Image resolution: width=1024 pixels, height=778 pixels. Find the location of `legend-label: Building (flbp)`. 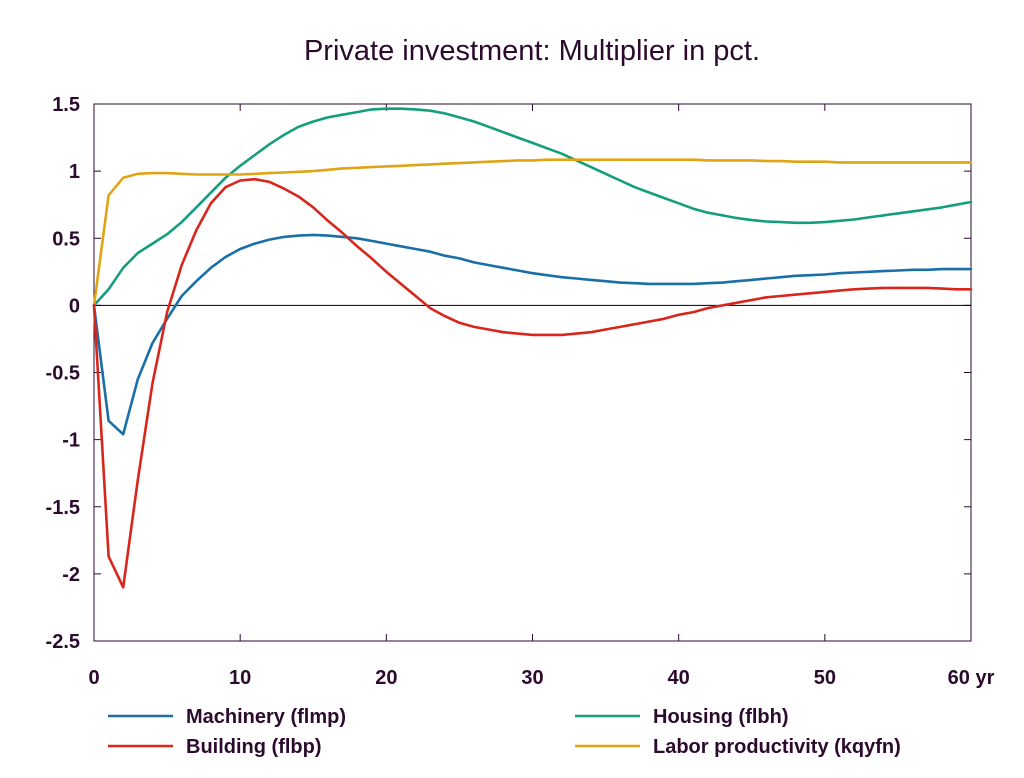

legend-label: Building (flbp) is located at coordinates (254, 747).